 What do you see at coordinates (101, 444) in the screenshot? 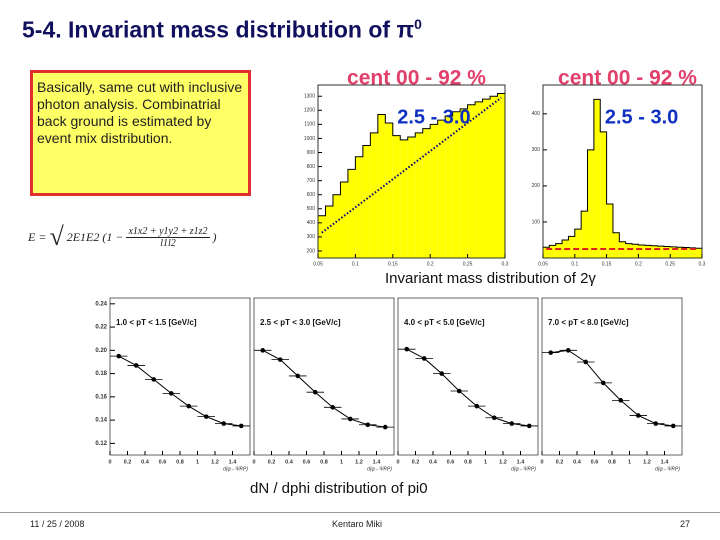
I see `y-tick-label: 0.12` at bounding box center [101, 444].